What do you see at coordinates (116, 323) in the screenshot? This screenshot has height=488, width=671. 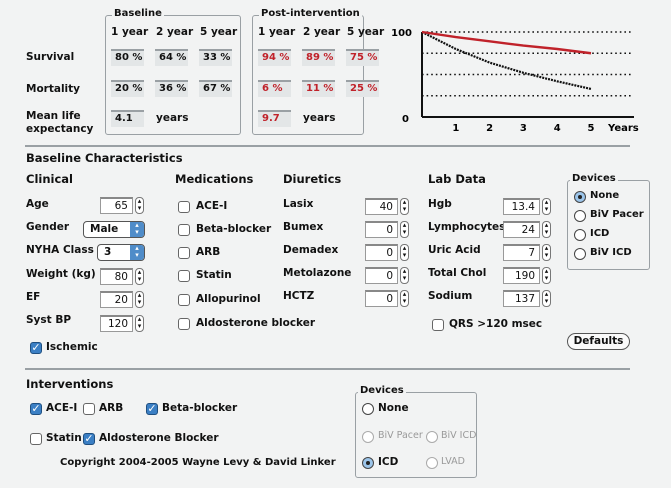 I see `sbp-input: 120` at bounding box center [116, 323].